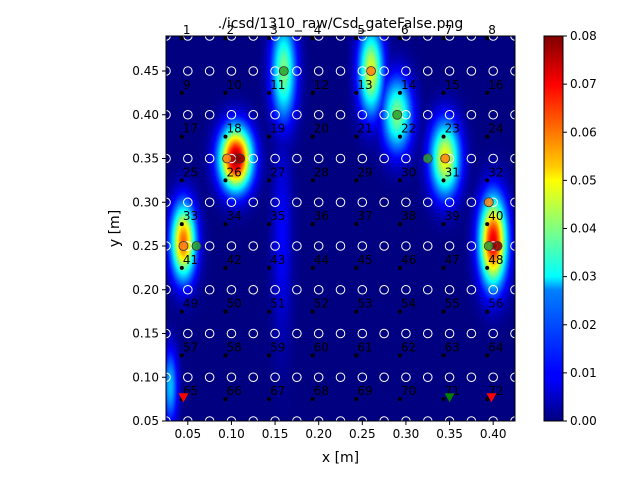 This screenshot has width=640, height=484. I want to click on electrode-label: 51, so click(277, 304).